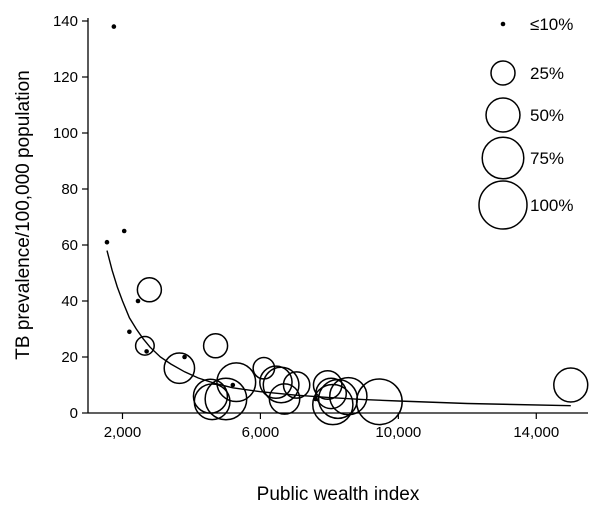 The height and width of the screenshot is (512, 600). Describe the element at coordinates (65, 21) in the screenshot. I see `y-tick-label: 140` at that location.